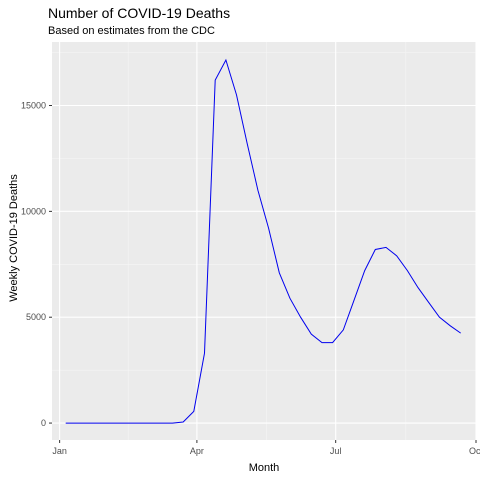  Describe the element at coordinates (139, 13) in the screenshot. I see `chart-title: Number of COVID-19 Deaths` at that location.